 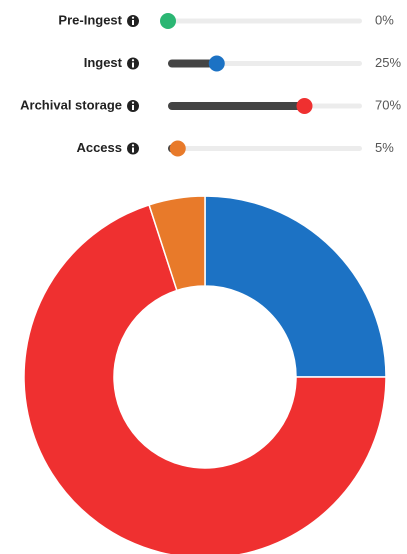 I want to click on slider-label: Ingest, so click(x=103, y=62).